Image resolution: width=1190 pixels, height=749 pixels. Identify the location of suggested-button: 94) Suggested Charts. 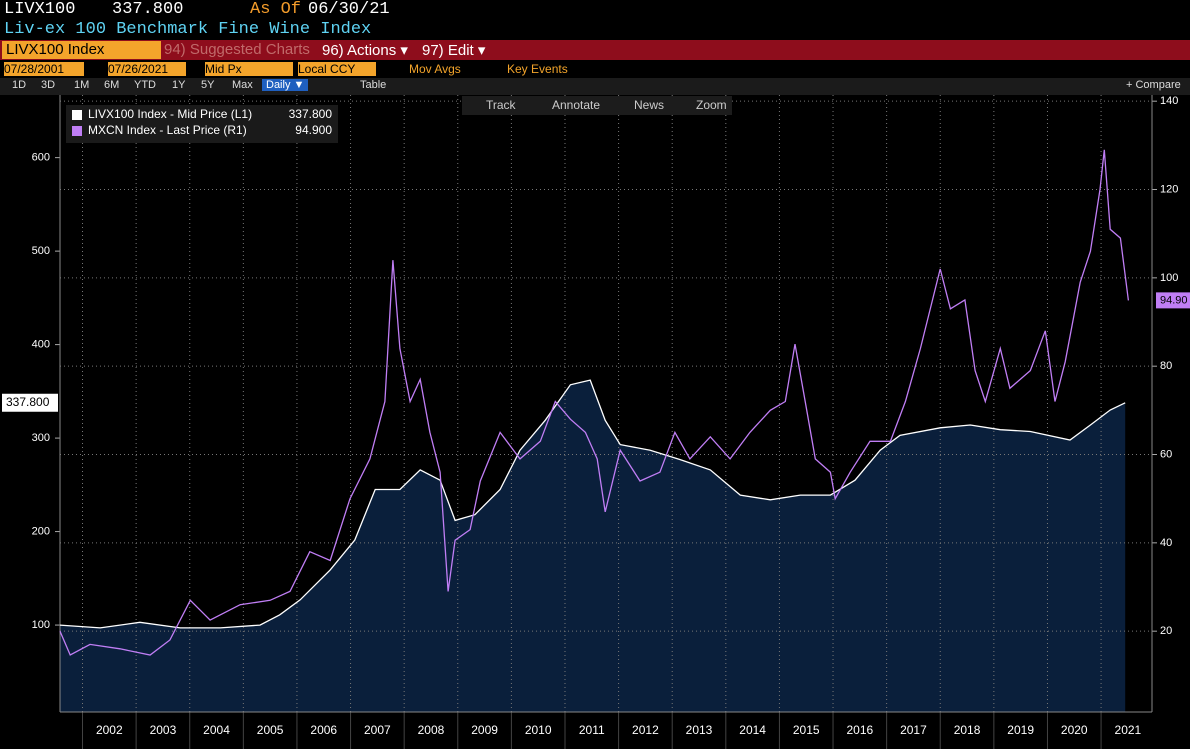
(237, 49).